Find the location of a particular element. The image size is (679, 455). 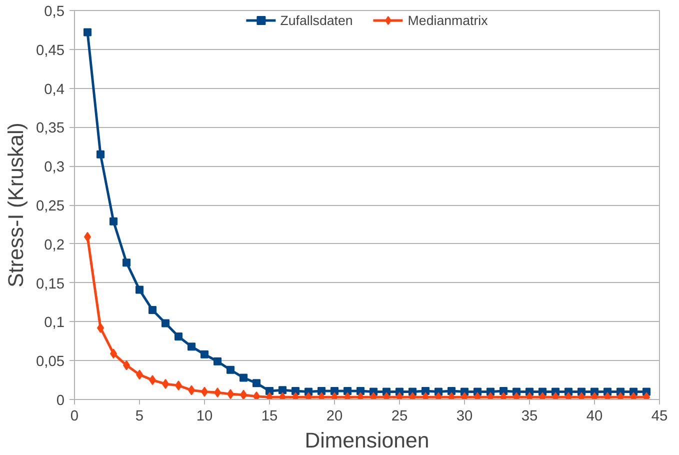

x-tick-label: 10 is located at coordinates (204, 416).